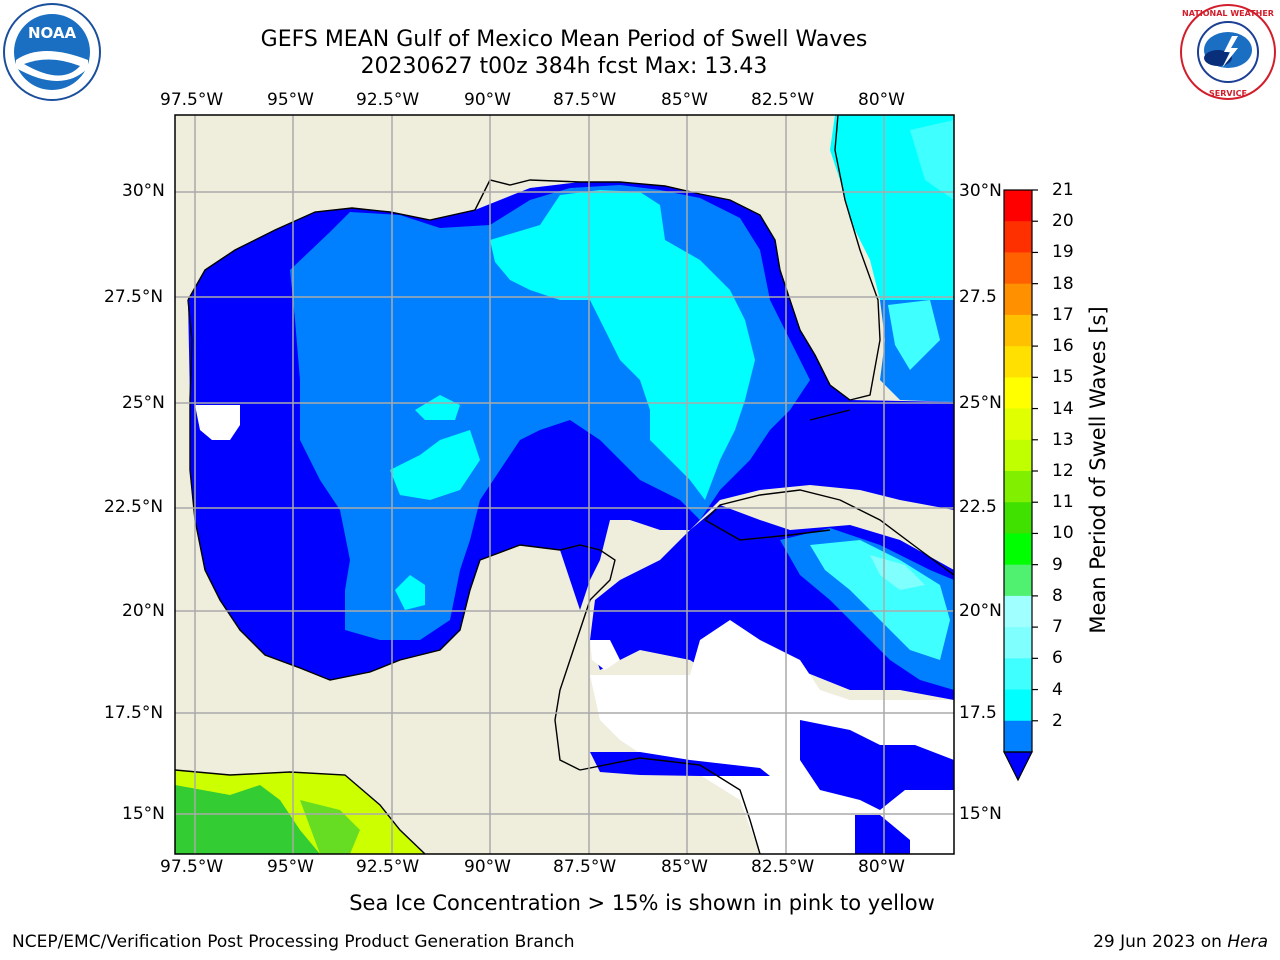 The image size is (1280, 960). What do you see at coordinates (1063, 471) in the screenshot?
I see `colorbar-tick-label: 12` at bounding box center [1063, 471].